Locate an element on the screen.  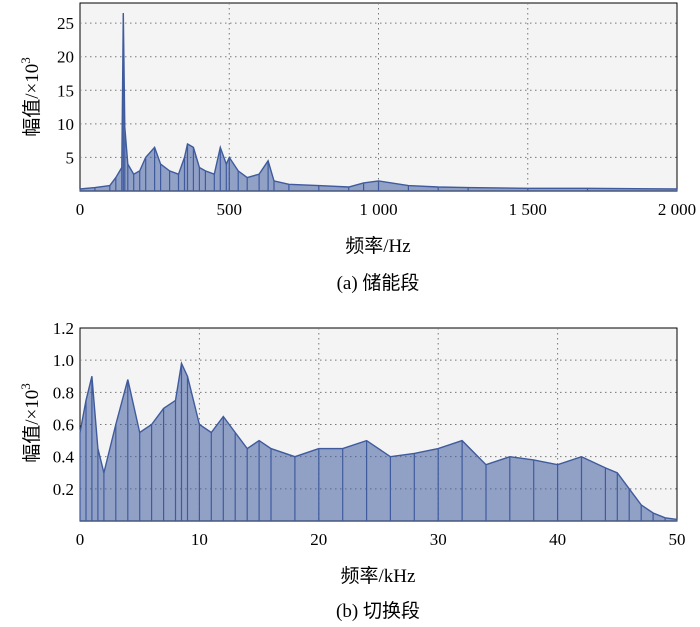
x-tick-label: 40 is located at coordinates (557, 539).